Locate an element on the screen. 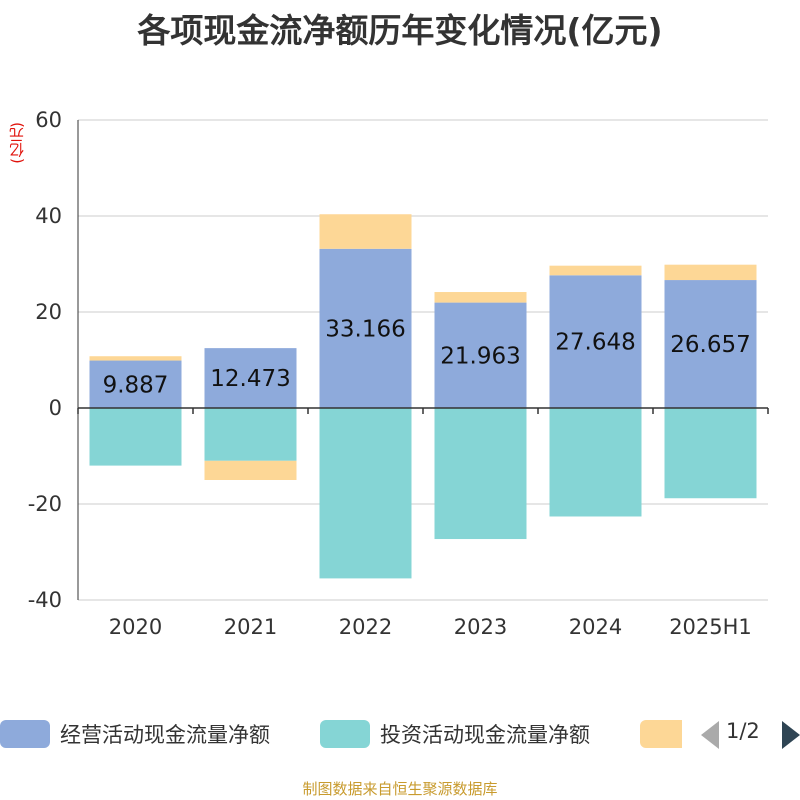 The width and height of the screenshot is (800, 800). x-tick-label: 2024 is located at coordinates (595, 627).